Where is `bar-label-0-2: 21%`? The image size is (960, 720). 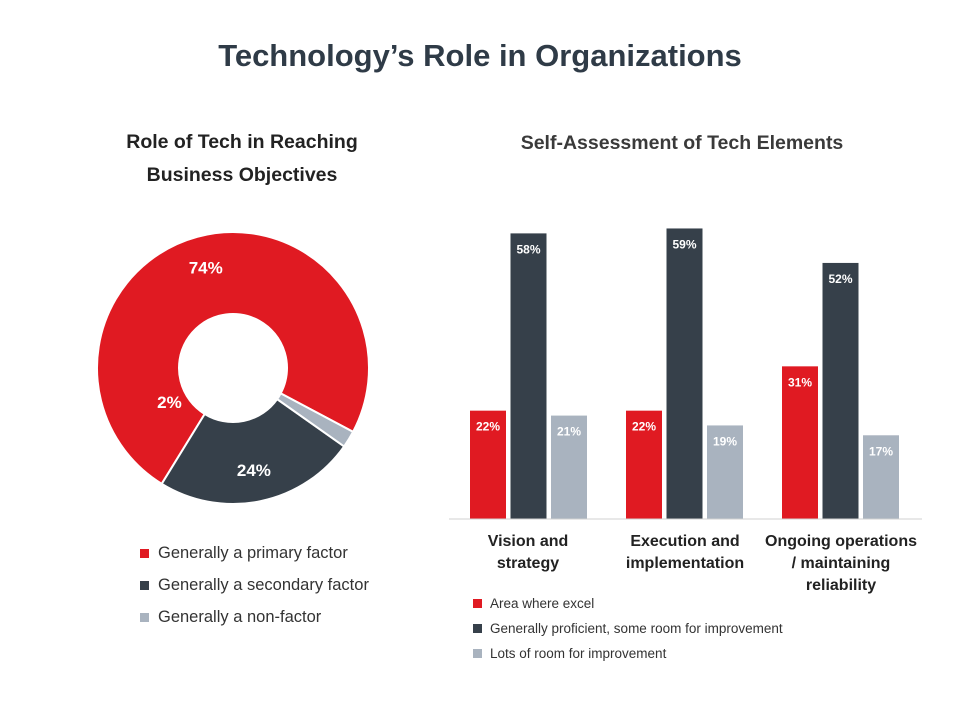 bar-label-0-2: 21% is located at coordinates (569, 432).